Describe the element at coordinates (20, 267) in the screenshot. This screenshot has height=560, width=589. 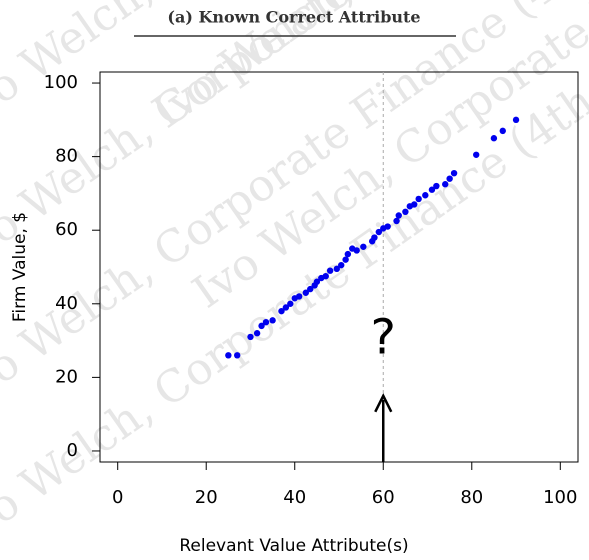
I see `y-axis-label: Firm Value, $` at that location.